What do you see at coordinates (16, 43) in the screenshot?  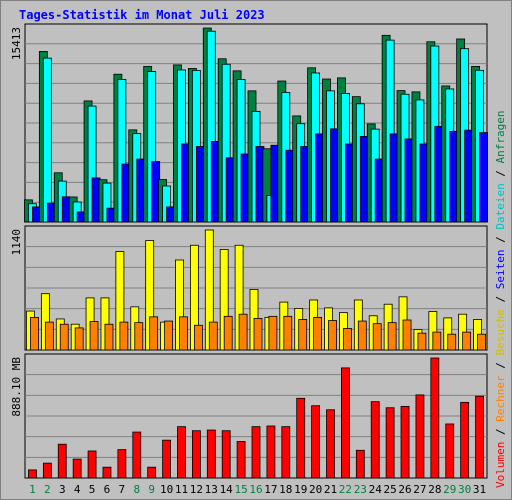 I see `axis-max-label: 15413` at bounding box center [16, 43].